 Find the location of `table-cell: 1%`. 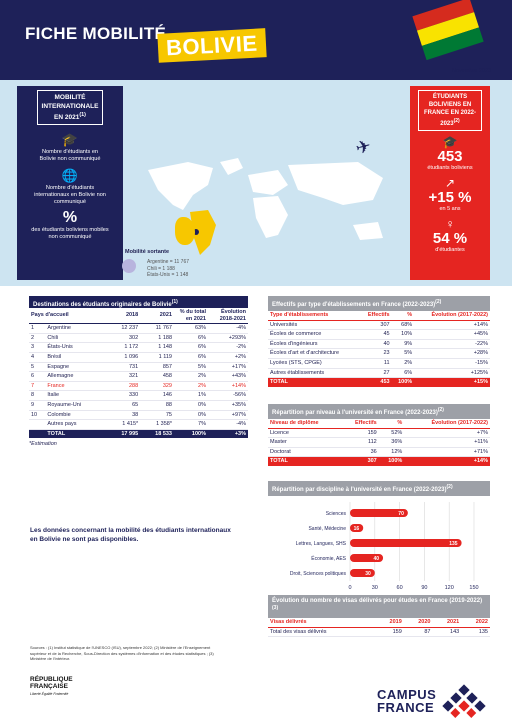

table-cell: 1% is located at coordinates (191, 395).